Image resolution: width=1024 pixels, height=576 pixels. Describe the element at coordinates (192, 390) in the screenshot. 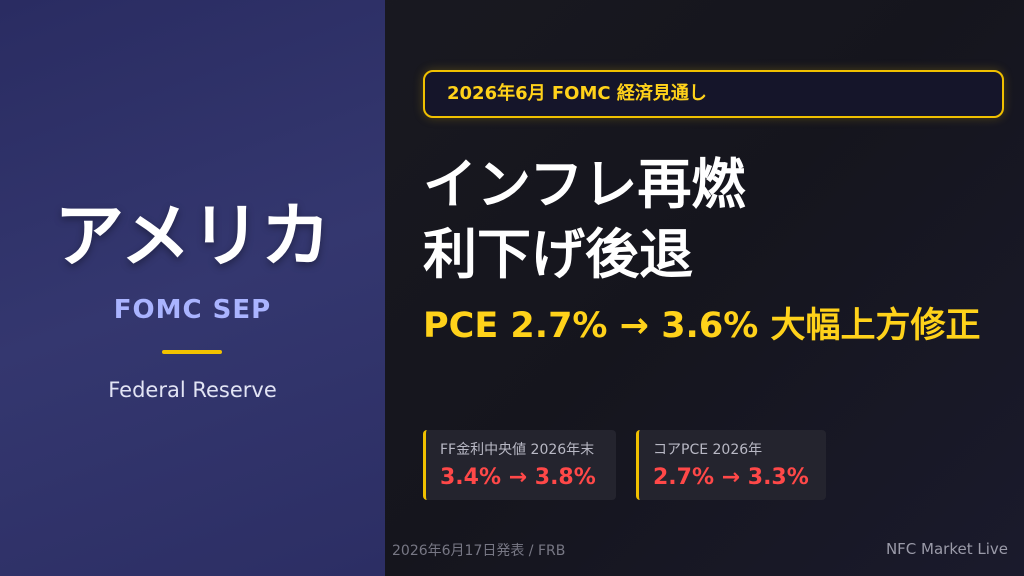

I see `region-caption: Federal Reserve` at that location.